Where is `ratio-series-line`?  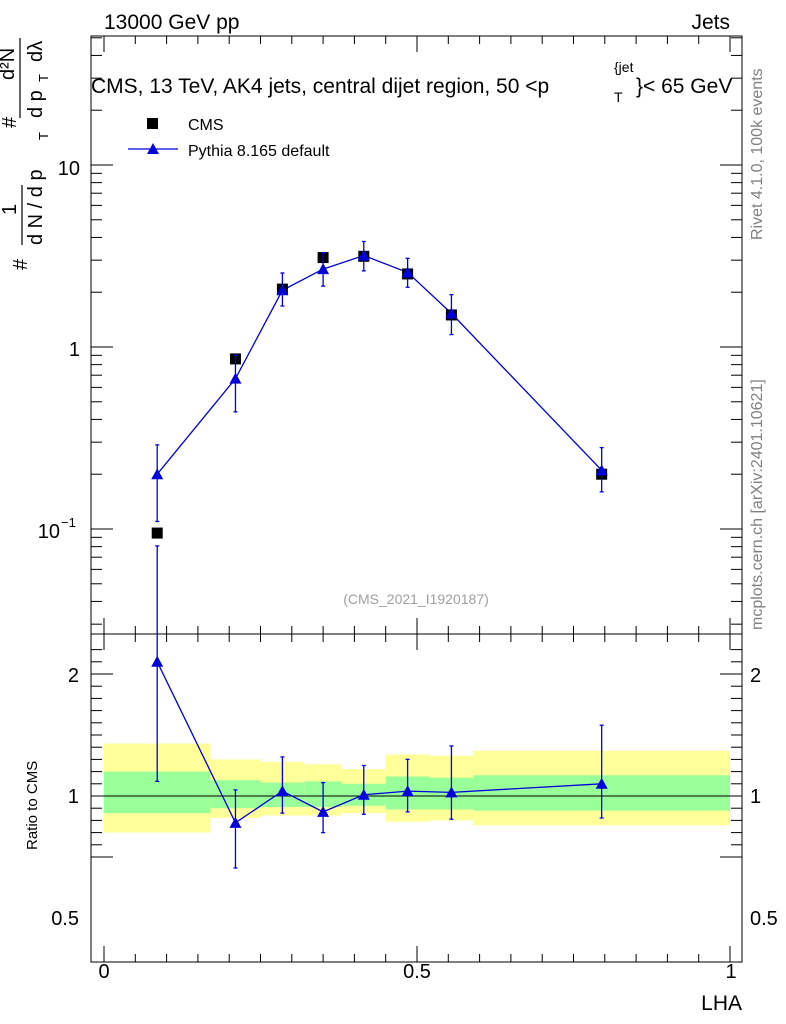 ratio-series-line is located at coordinates (379, 742).